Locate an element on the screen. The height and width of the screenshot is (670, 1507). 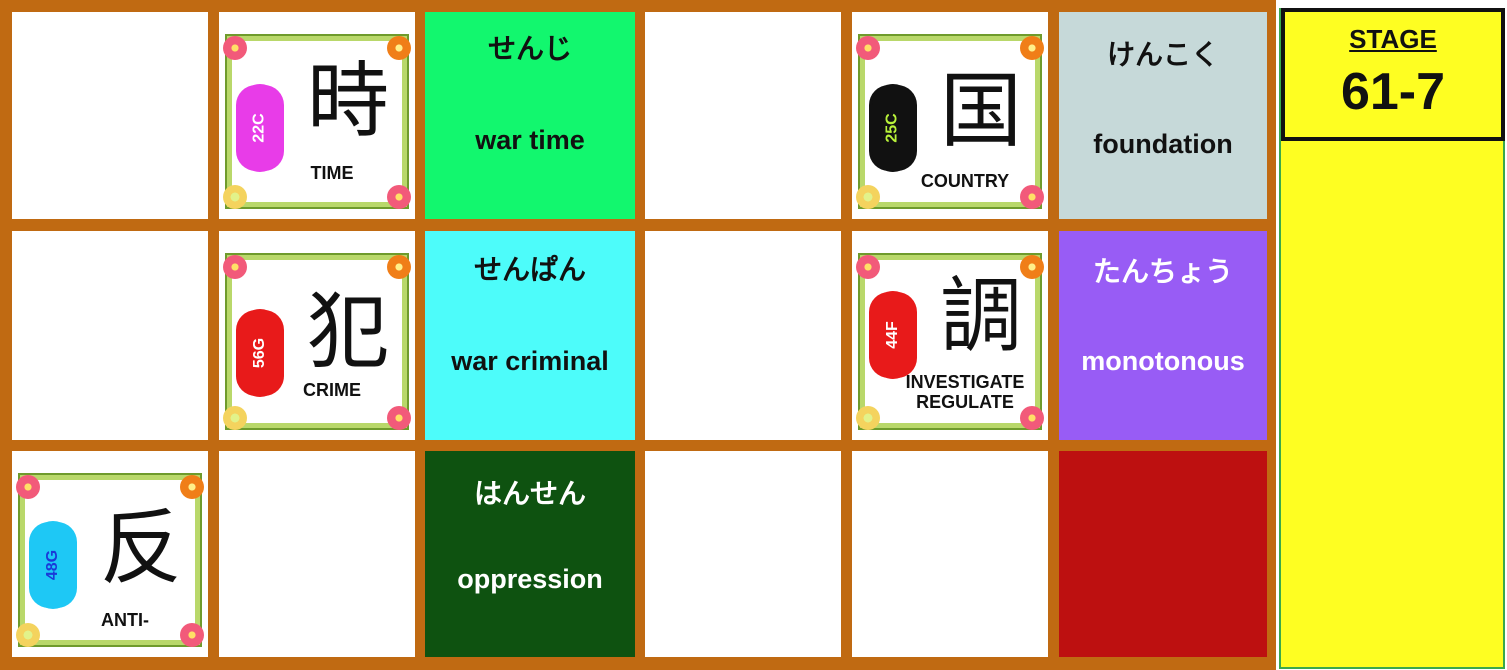
word-reading: たんちょう is located at coordinates (1162, 271).